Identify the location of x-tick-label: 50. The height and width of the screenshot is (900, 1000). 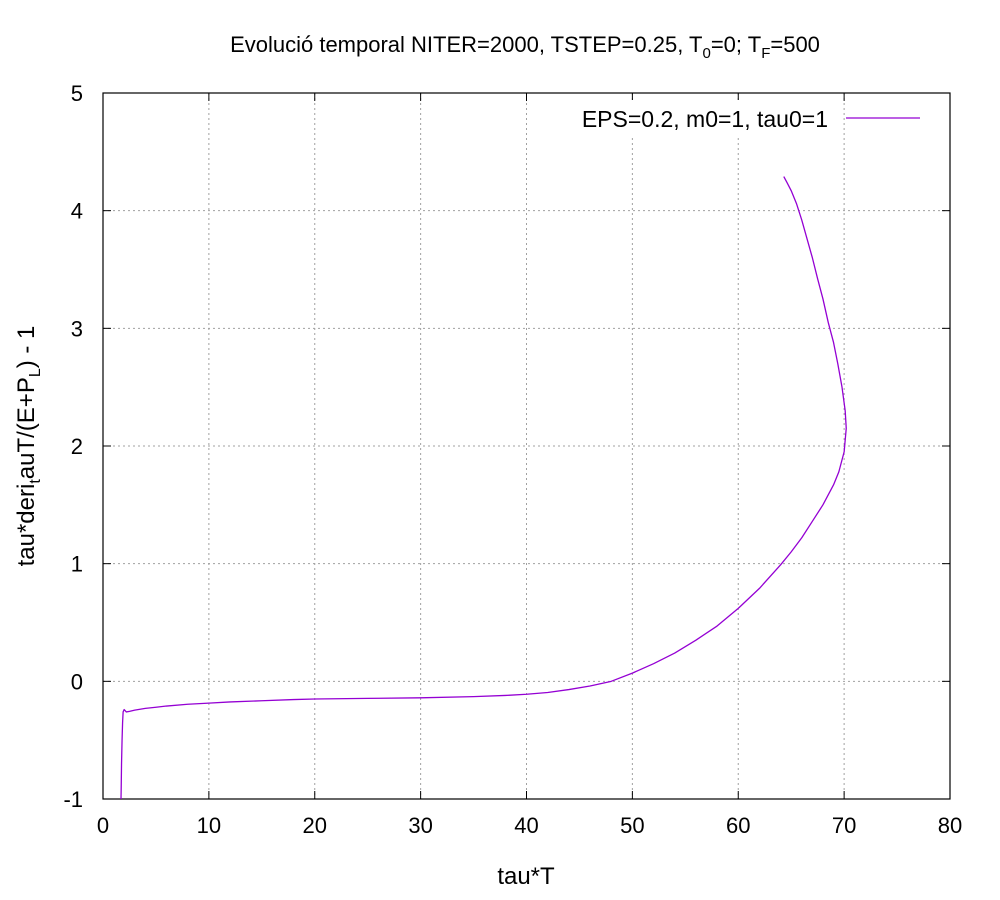
(632, 825).